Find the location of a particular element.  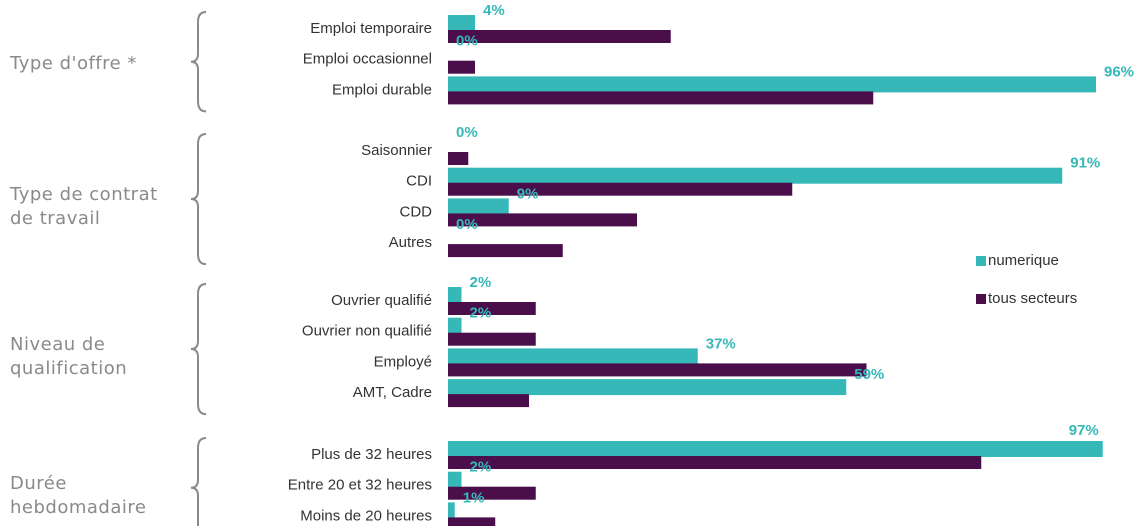

value-label: 97% is located at coordinates (1084, 430).